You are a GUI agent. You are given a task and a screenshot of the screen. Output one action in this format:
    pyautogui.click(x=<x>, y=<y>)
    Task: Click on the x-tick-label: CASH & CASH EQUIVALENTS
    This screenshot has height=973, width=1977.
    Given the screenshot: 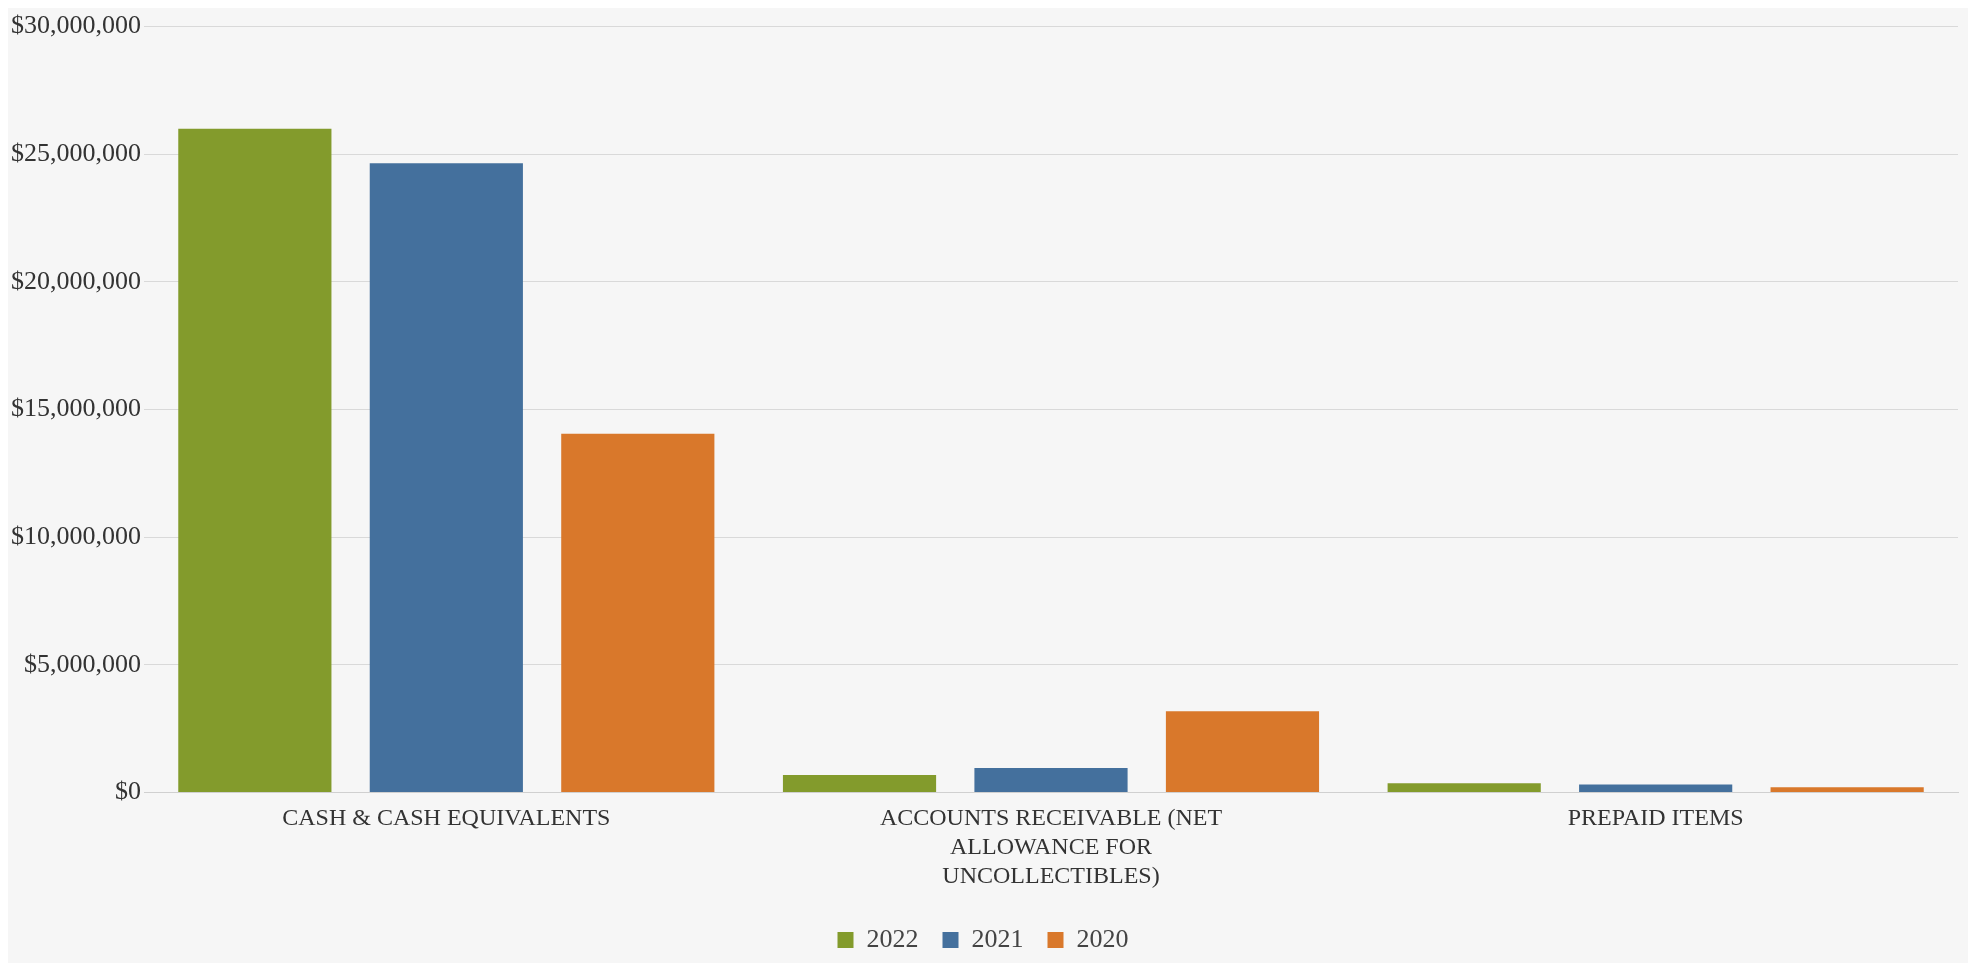 What is the action you would take?
    pyautogui.click(x=446, y=817)
    